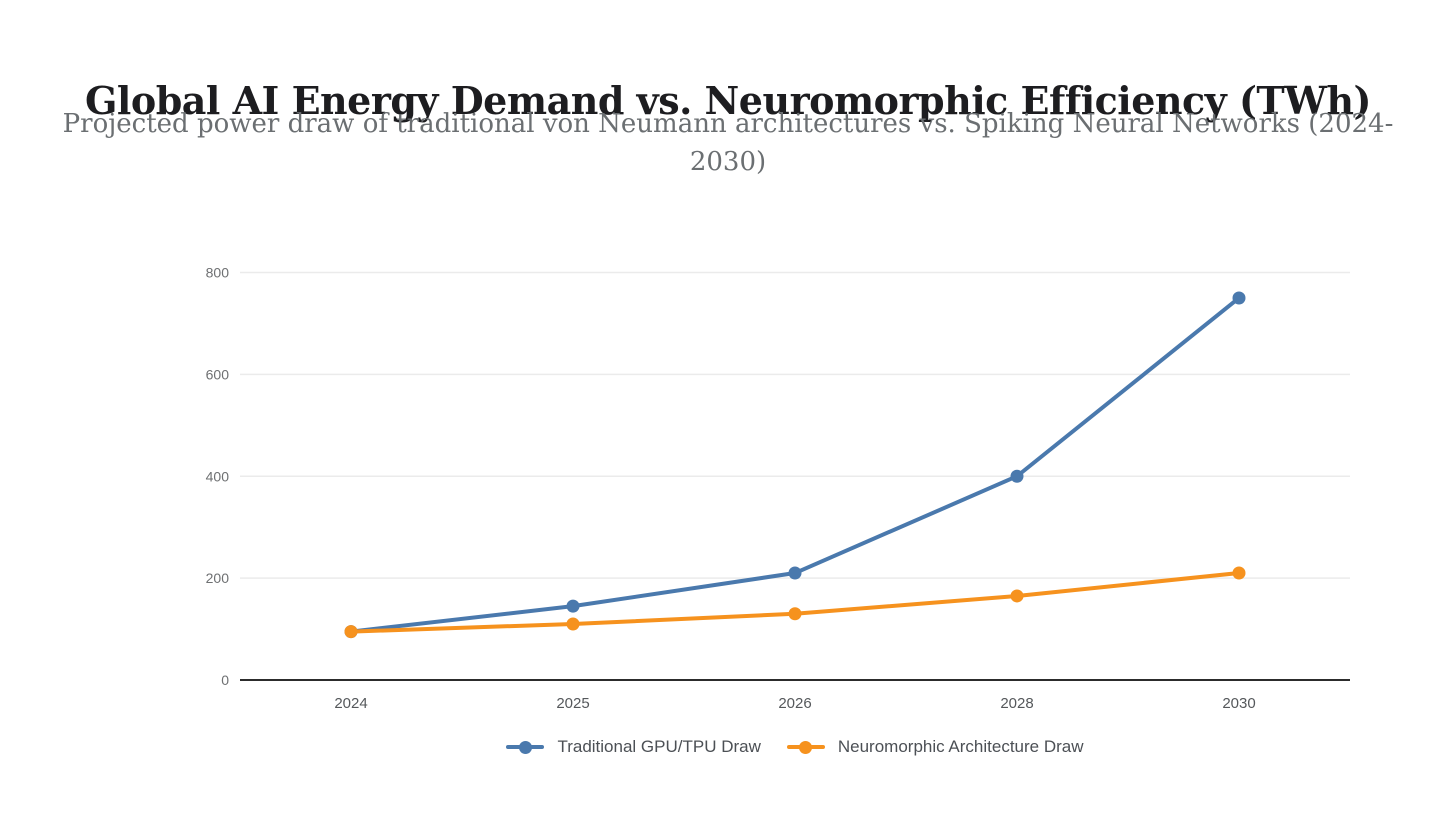  Describe the element at coordinates (728, 162) in the screenshot. I see `chart-subtitle-line-2: 2030)` at that location.